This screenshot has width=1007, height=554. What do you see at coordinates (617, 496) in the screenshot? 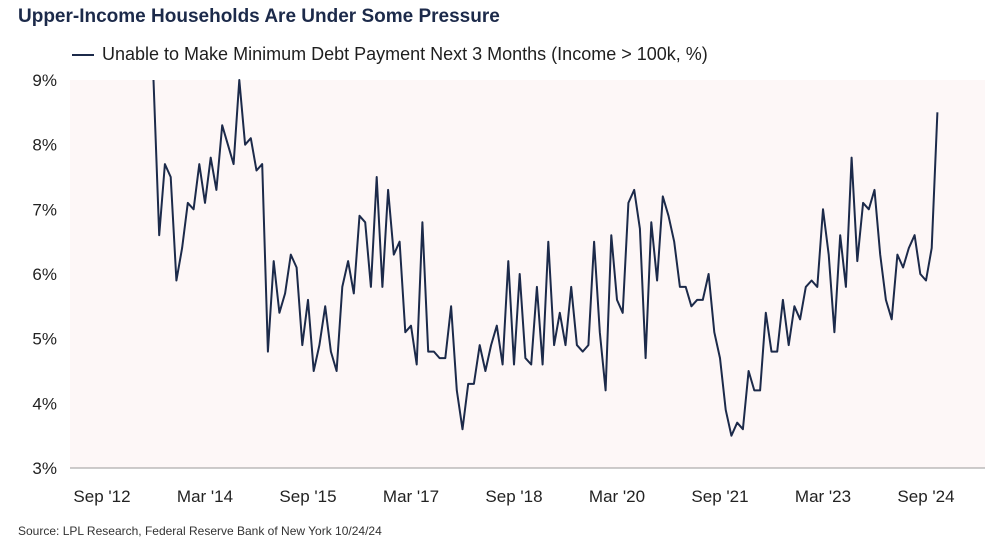
I see `x-tick-label: Mar '20` at bounding box center [617, 496].